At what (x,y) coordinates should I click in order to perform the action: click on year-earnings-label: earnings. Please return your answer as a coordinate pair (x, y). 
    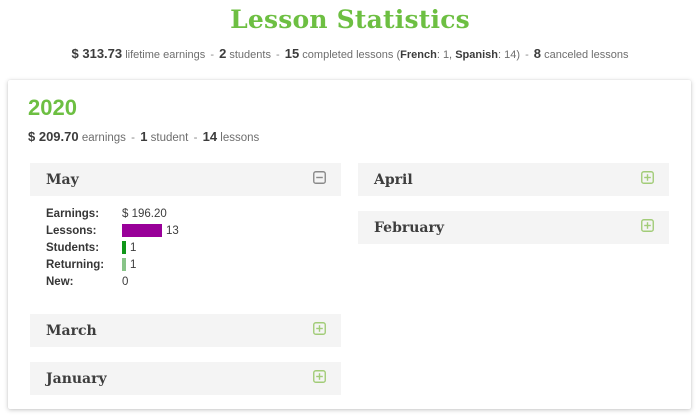
    Looking at the image, I should click on (103, 138).